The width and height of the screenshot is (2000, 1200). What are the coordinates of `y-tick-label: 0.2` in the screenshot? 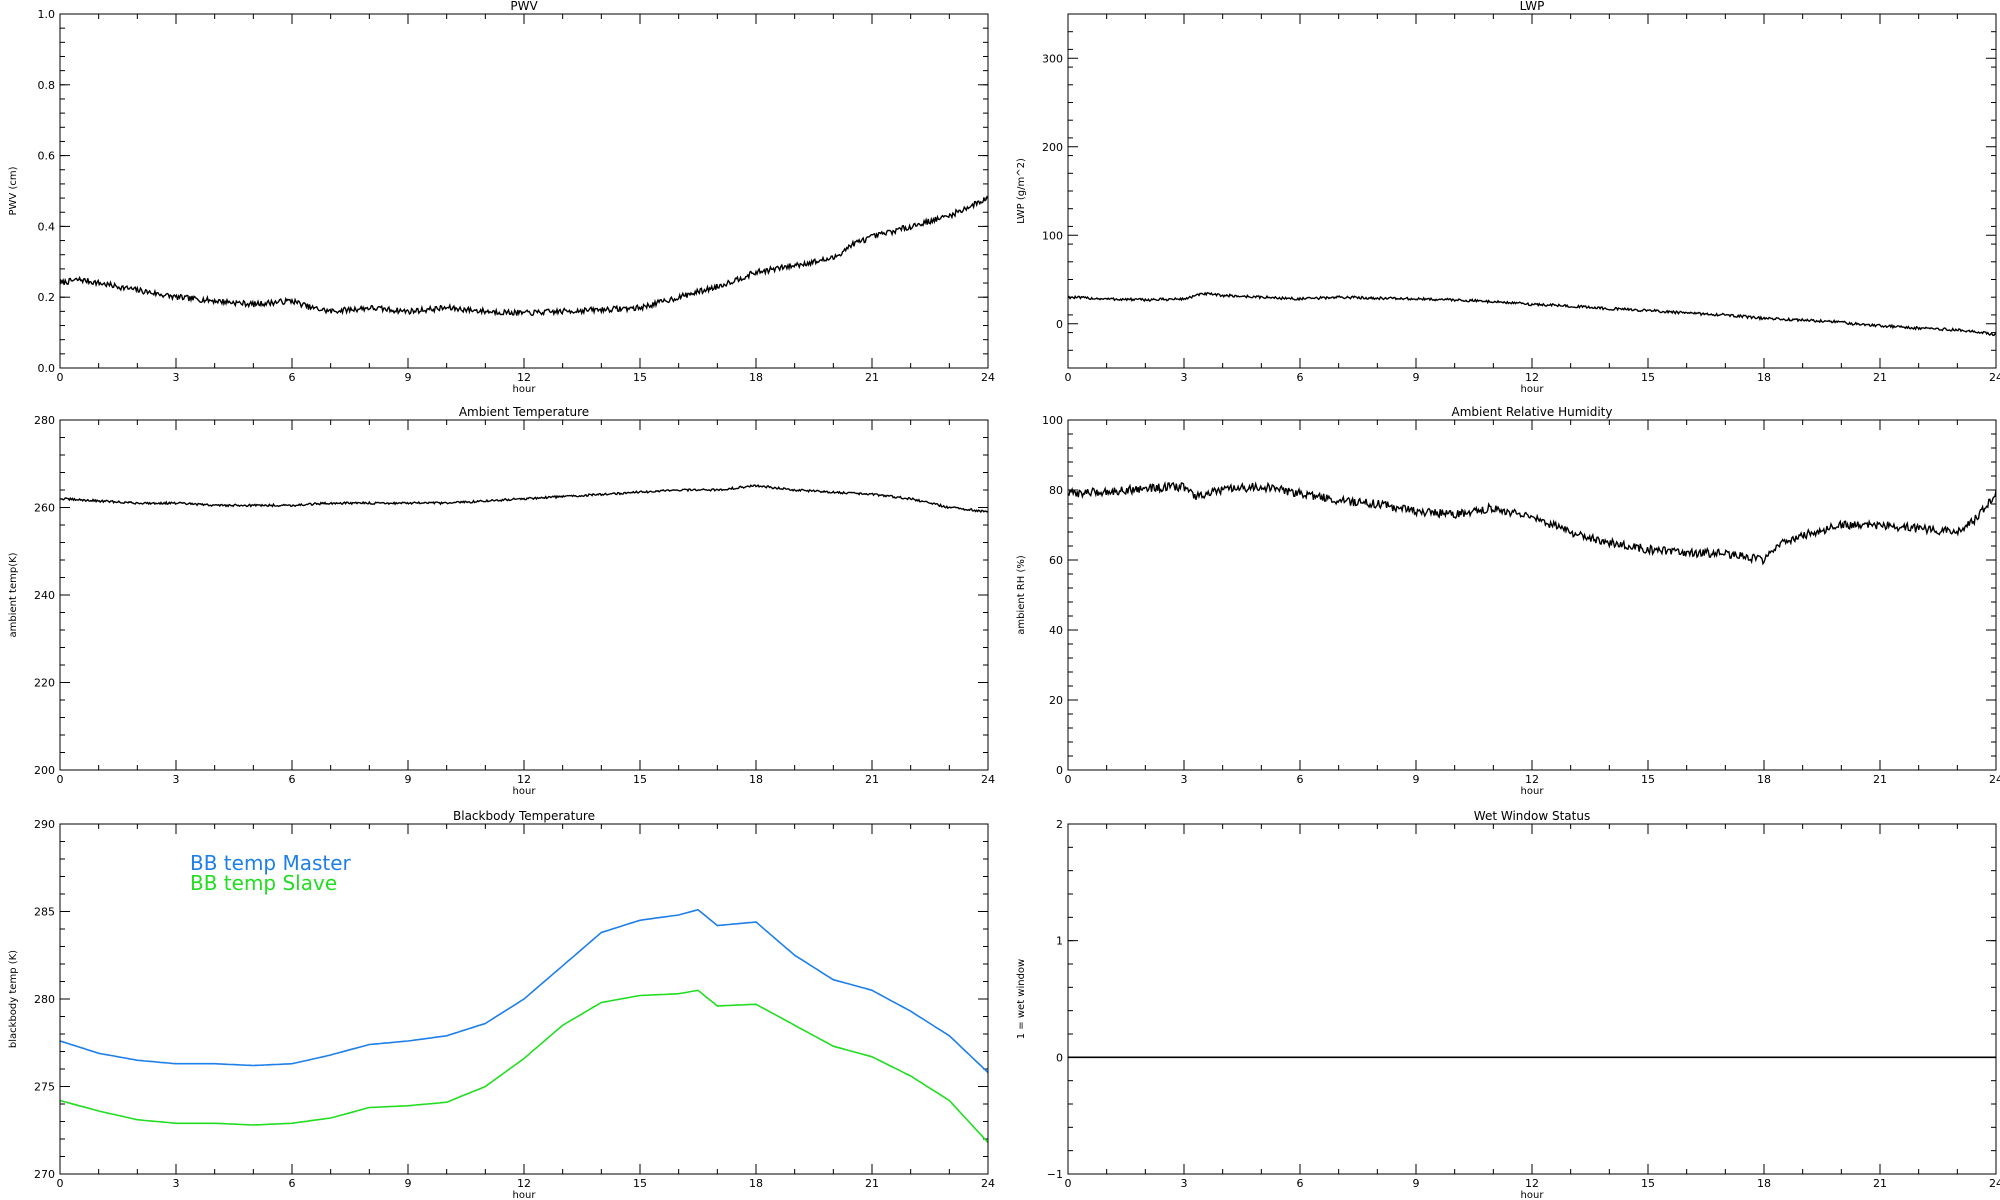 It's located at (47, 297).